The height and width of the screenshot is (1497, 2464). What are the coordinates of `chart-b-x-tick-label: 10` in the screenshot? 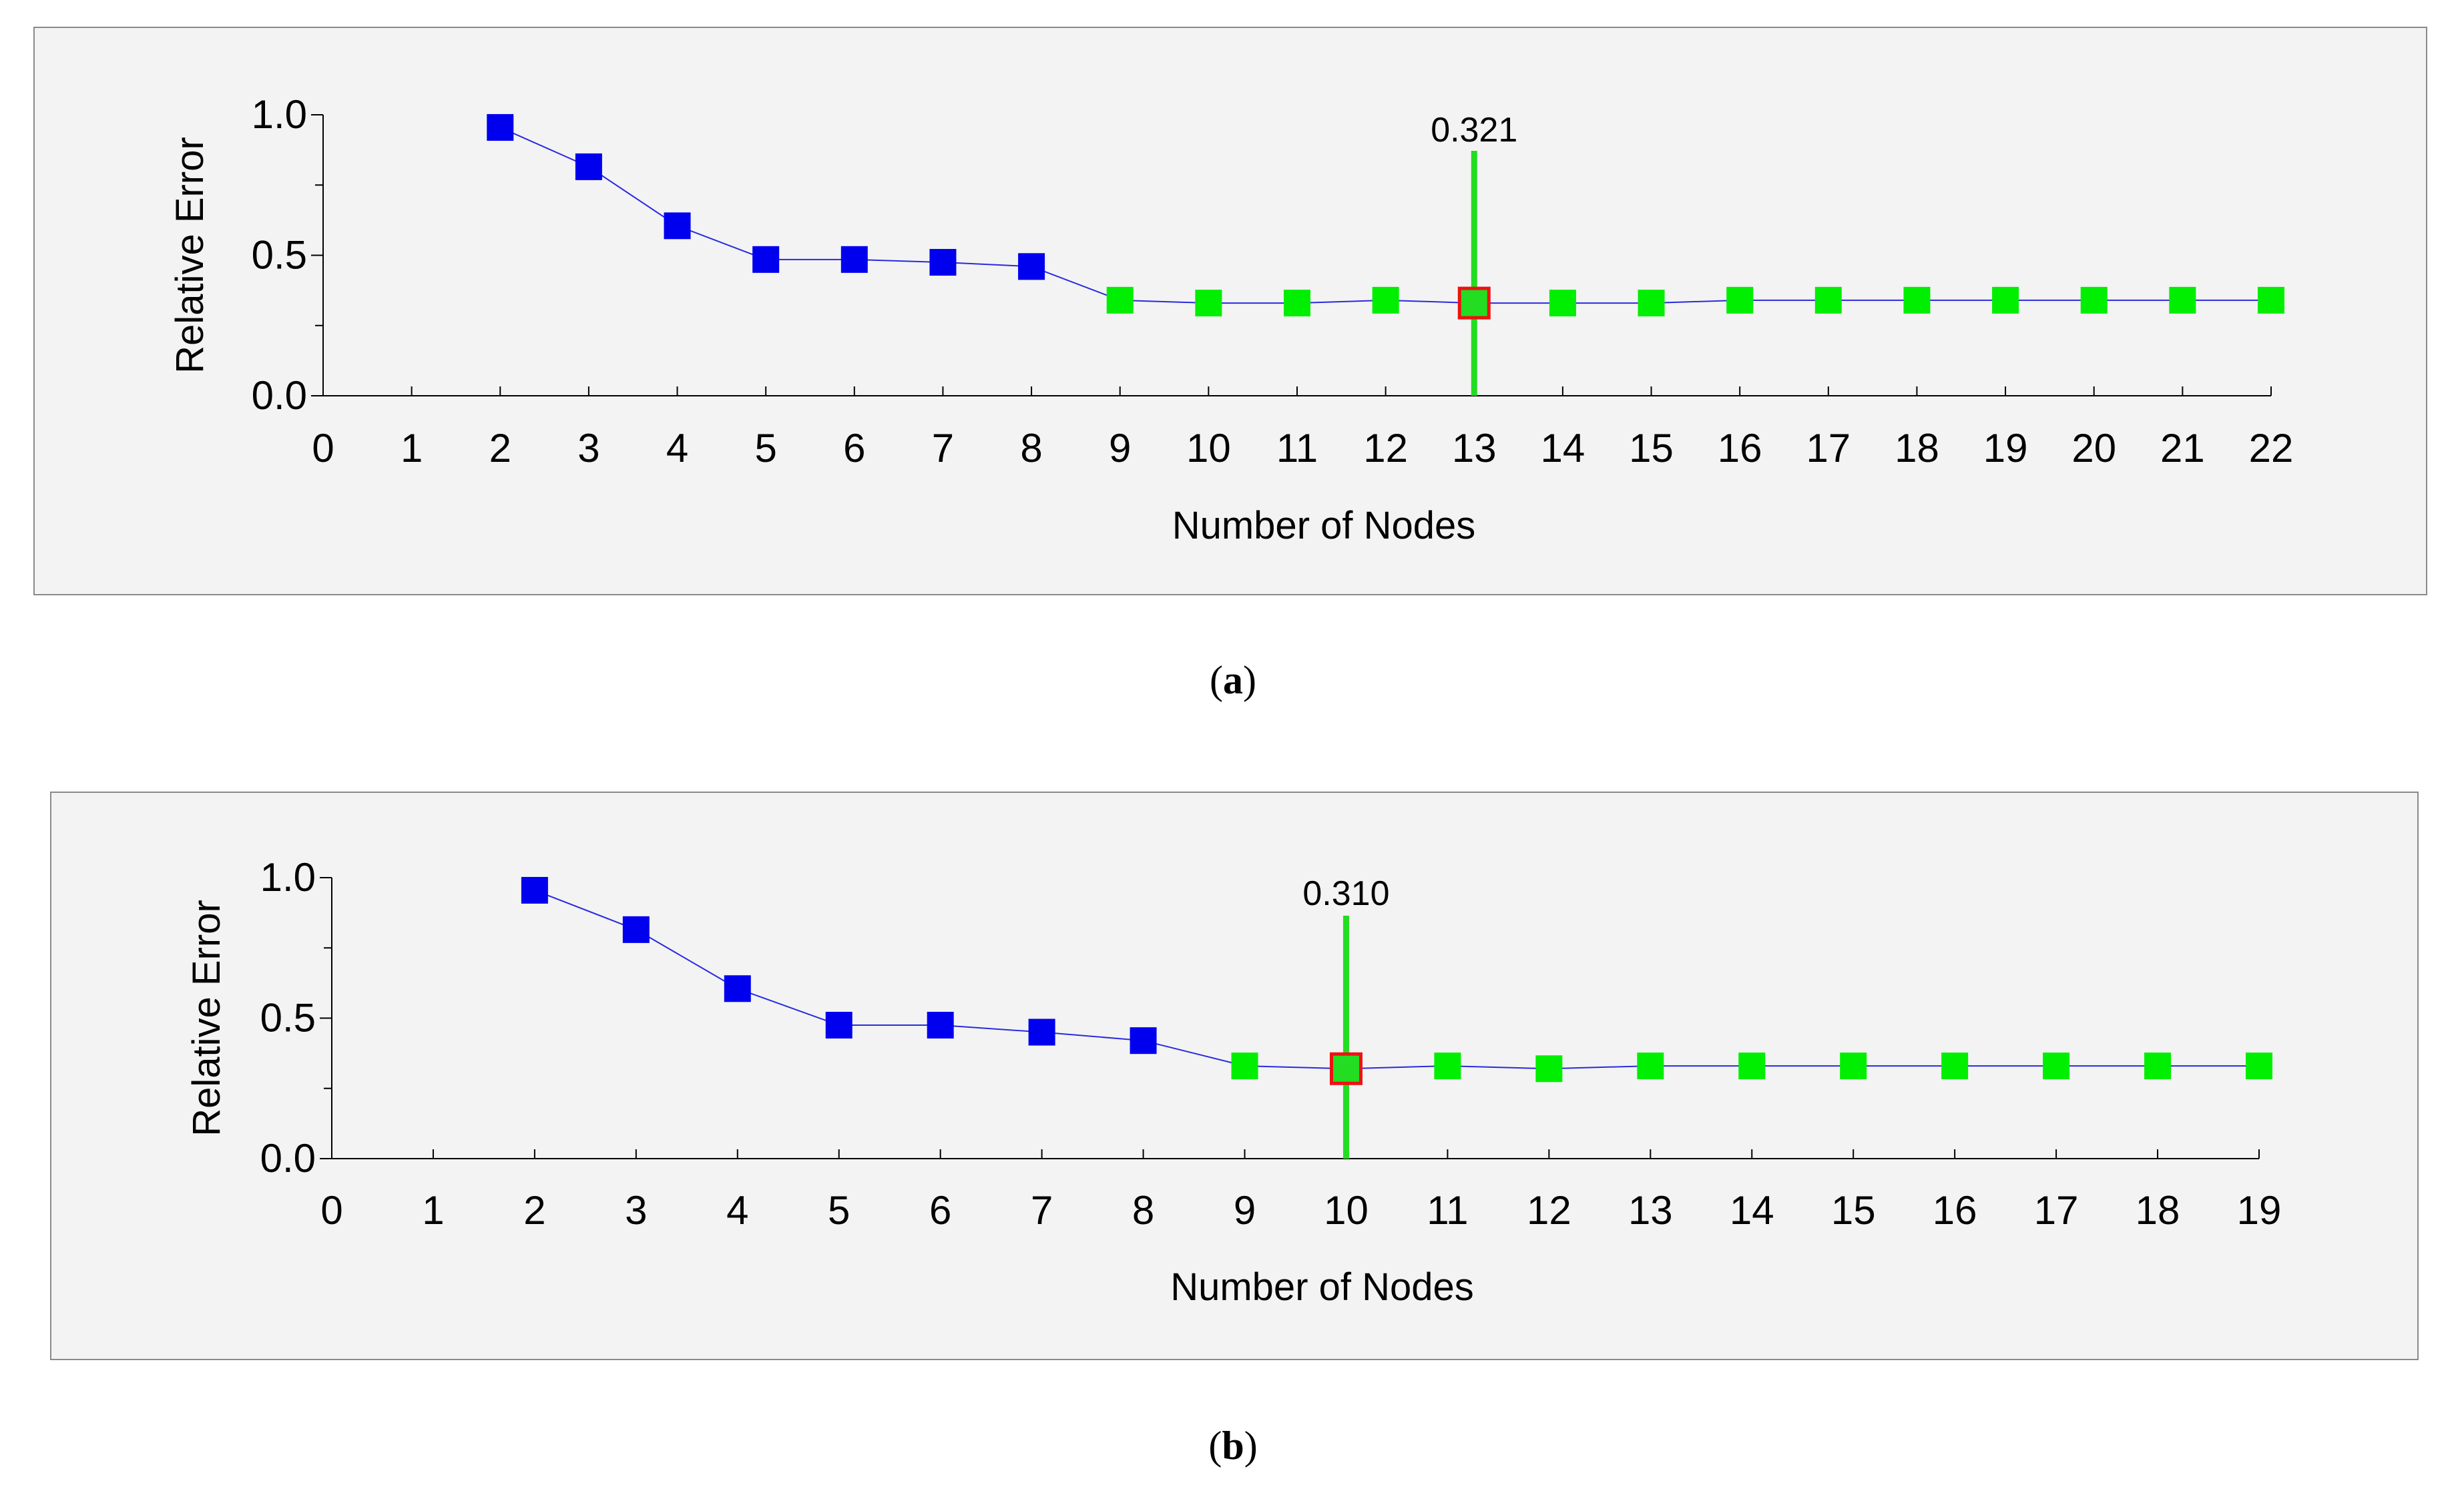 It's located at (1347, 1210).